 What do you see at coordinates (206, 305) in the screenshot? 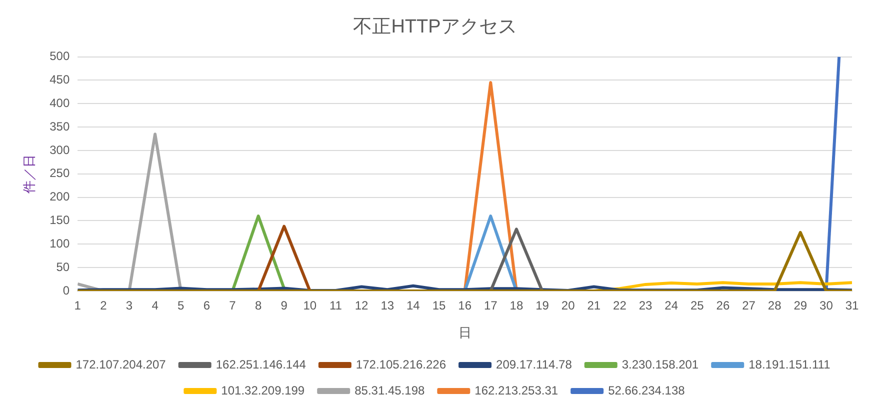
I see `x-tick-label: 6` at bounding box center [206, 305].